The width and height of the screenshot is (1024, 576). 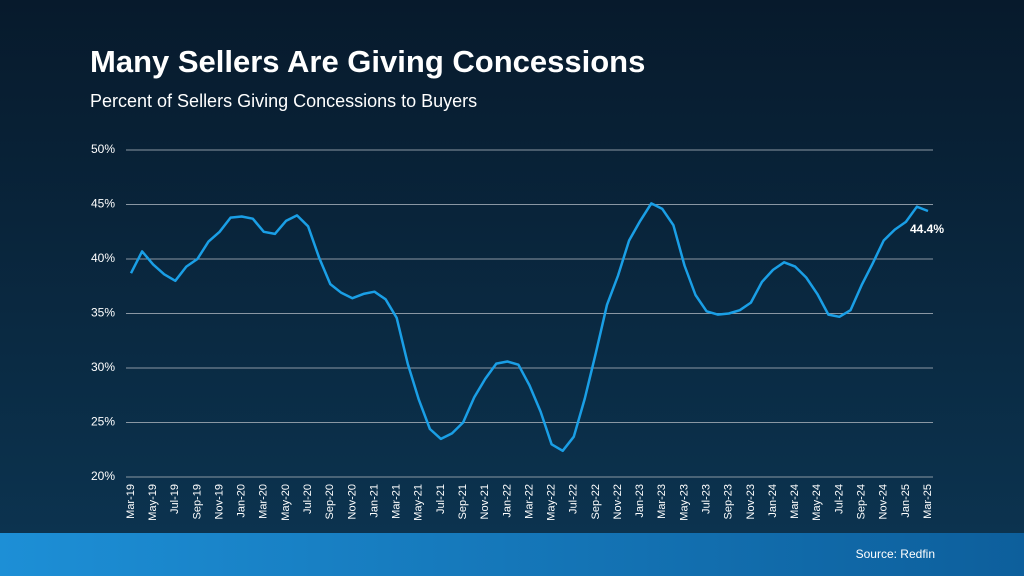 I want to click on x-tick-label: Jan-21, so click(x=374, y=501).